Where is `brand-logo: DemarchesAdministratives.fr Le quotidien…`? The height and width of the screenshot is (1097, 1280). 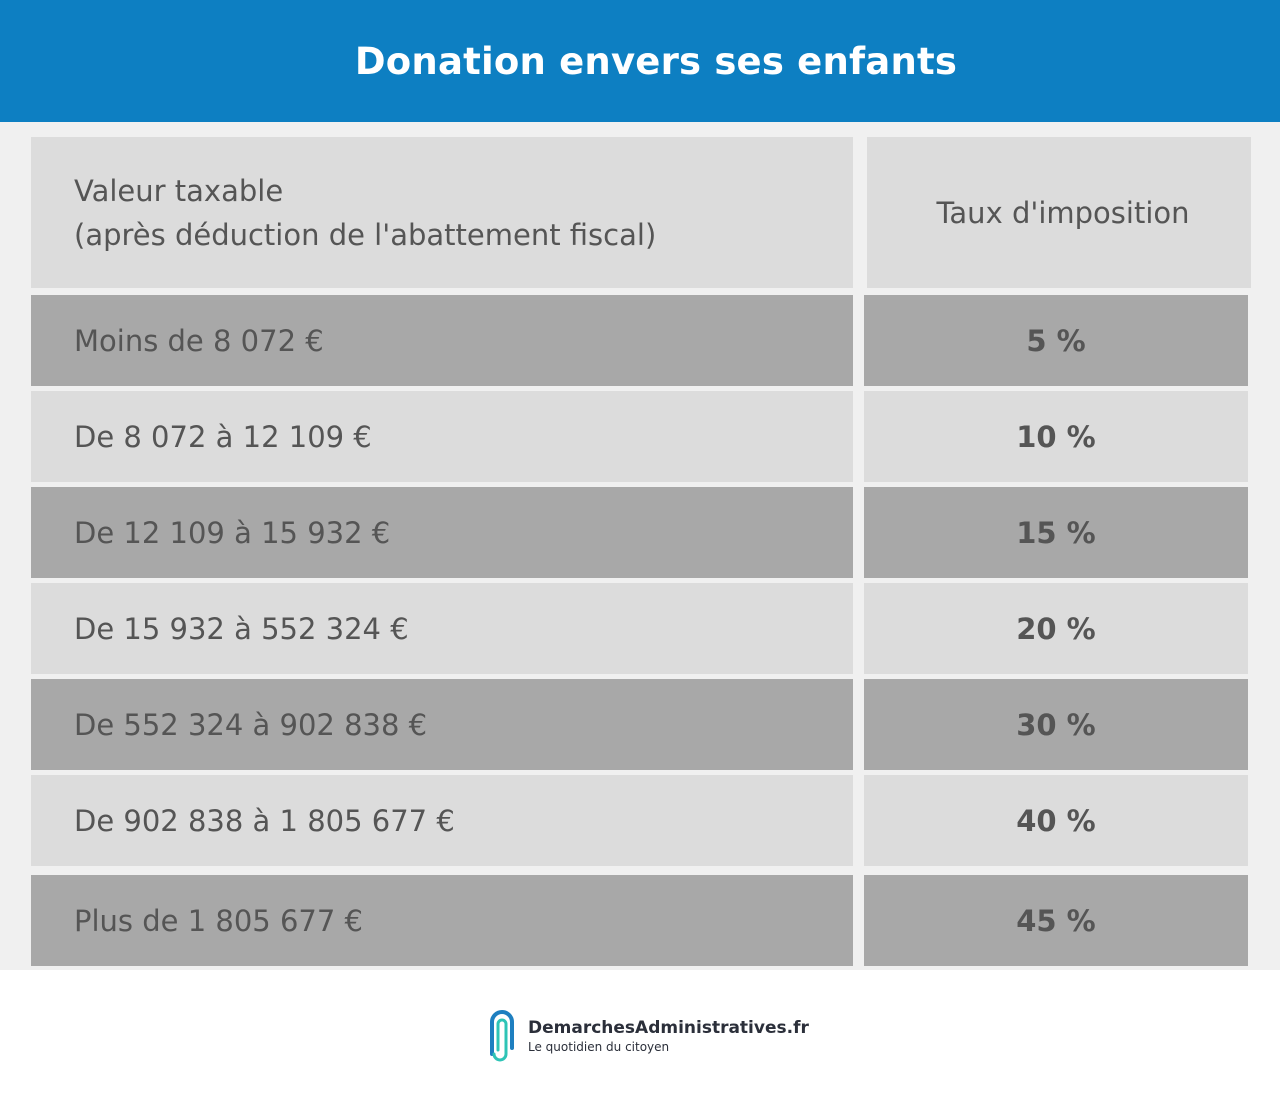
brand-logo: DemarchesAdministratives.fr Le quotidien… is located at coordinates (646, 1036).